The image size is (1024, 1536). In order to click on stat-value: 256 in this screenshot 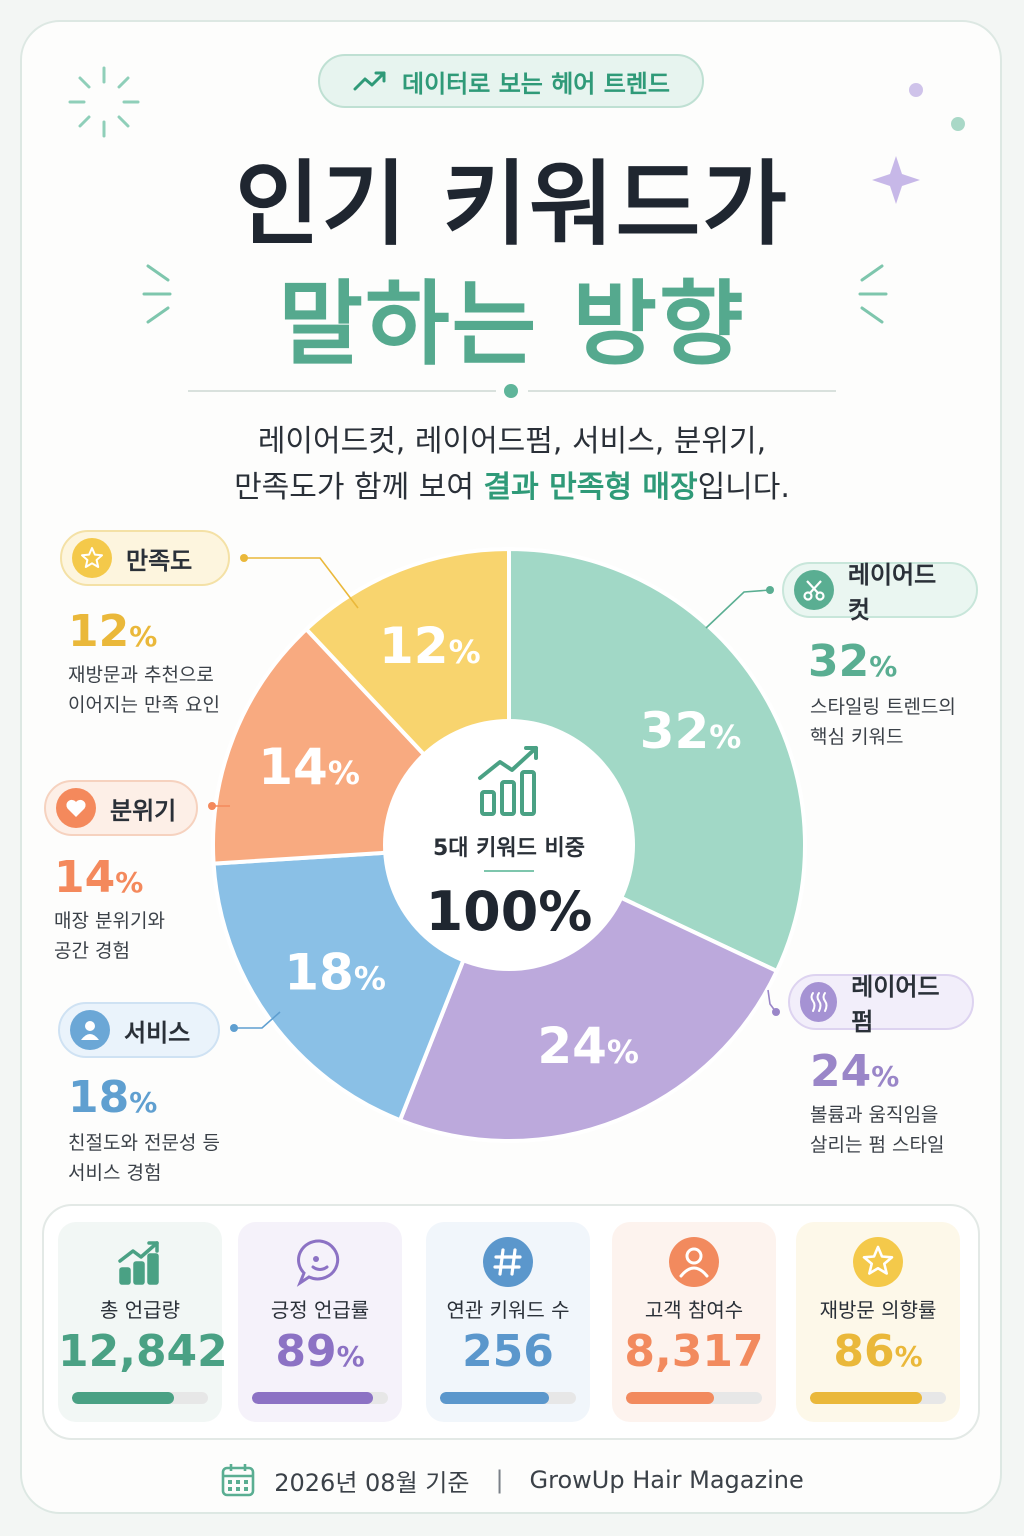, I will do `click(508, 1351)`.